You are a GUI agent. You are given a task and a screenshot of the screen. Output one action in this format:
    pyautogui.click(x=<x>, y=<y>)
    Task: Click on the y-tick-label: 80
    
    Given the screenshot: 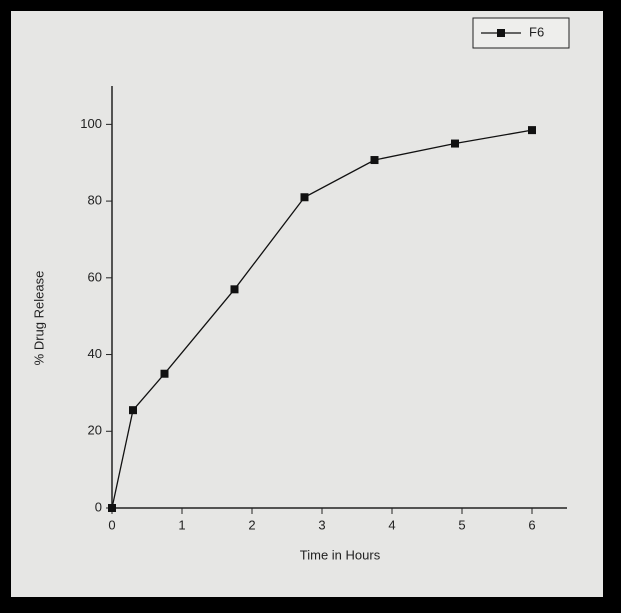 What is the action you would take?
    pyautogui.click(x=95, y=200)
    